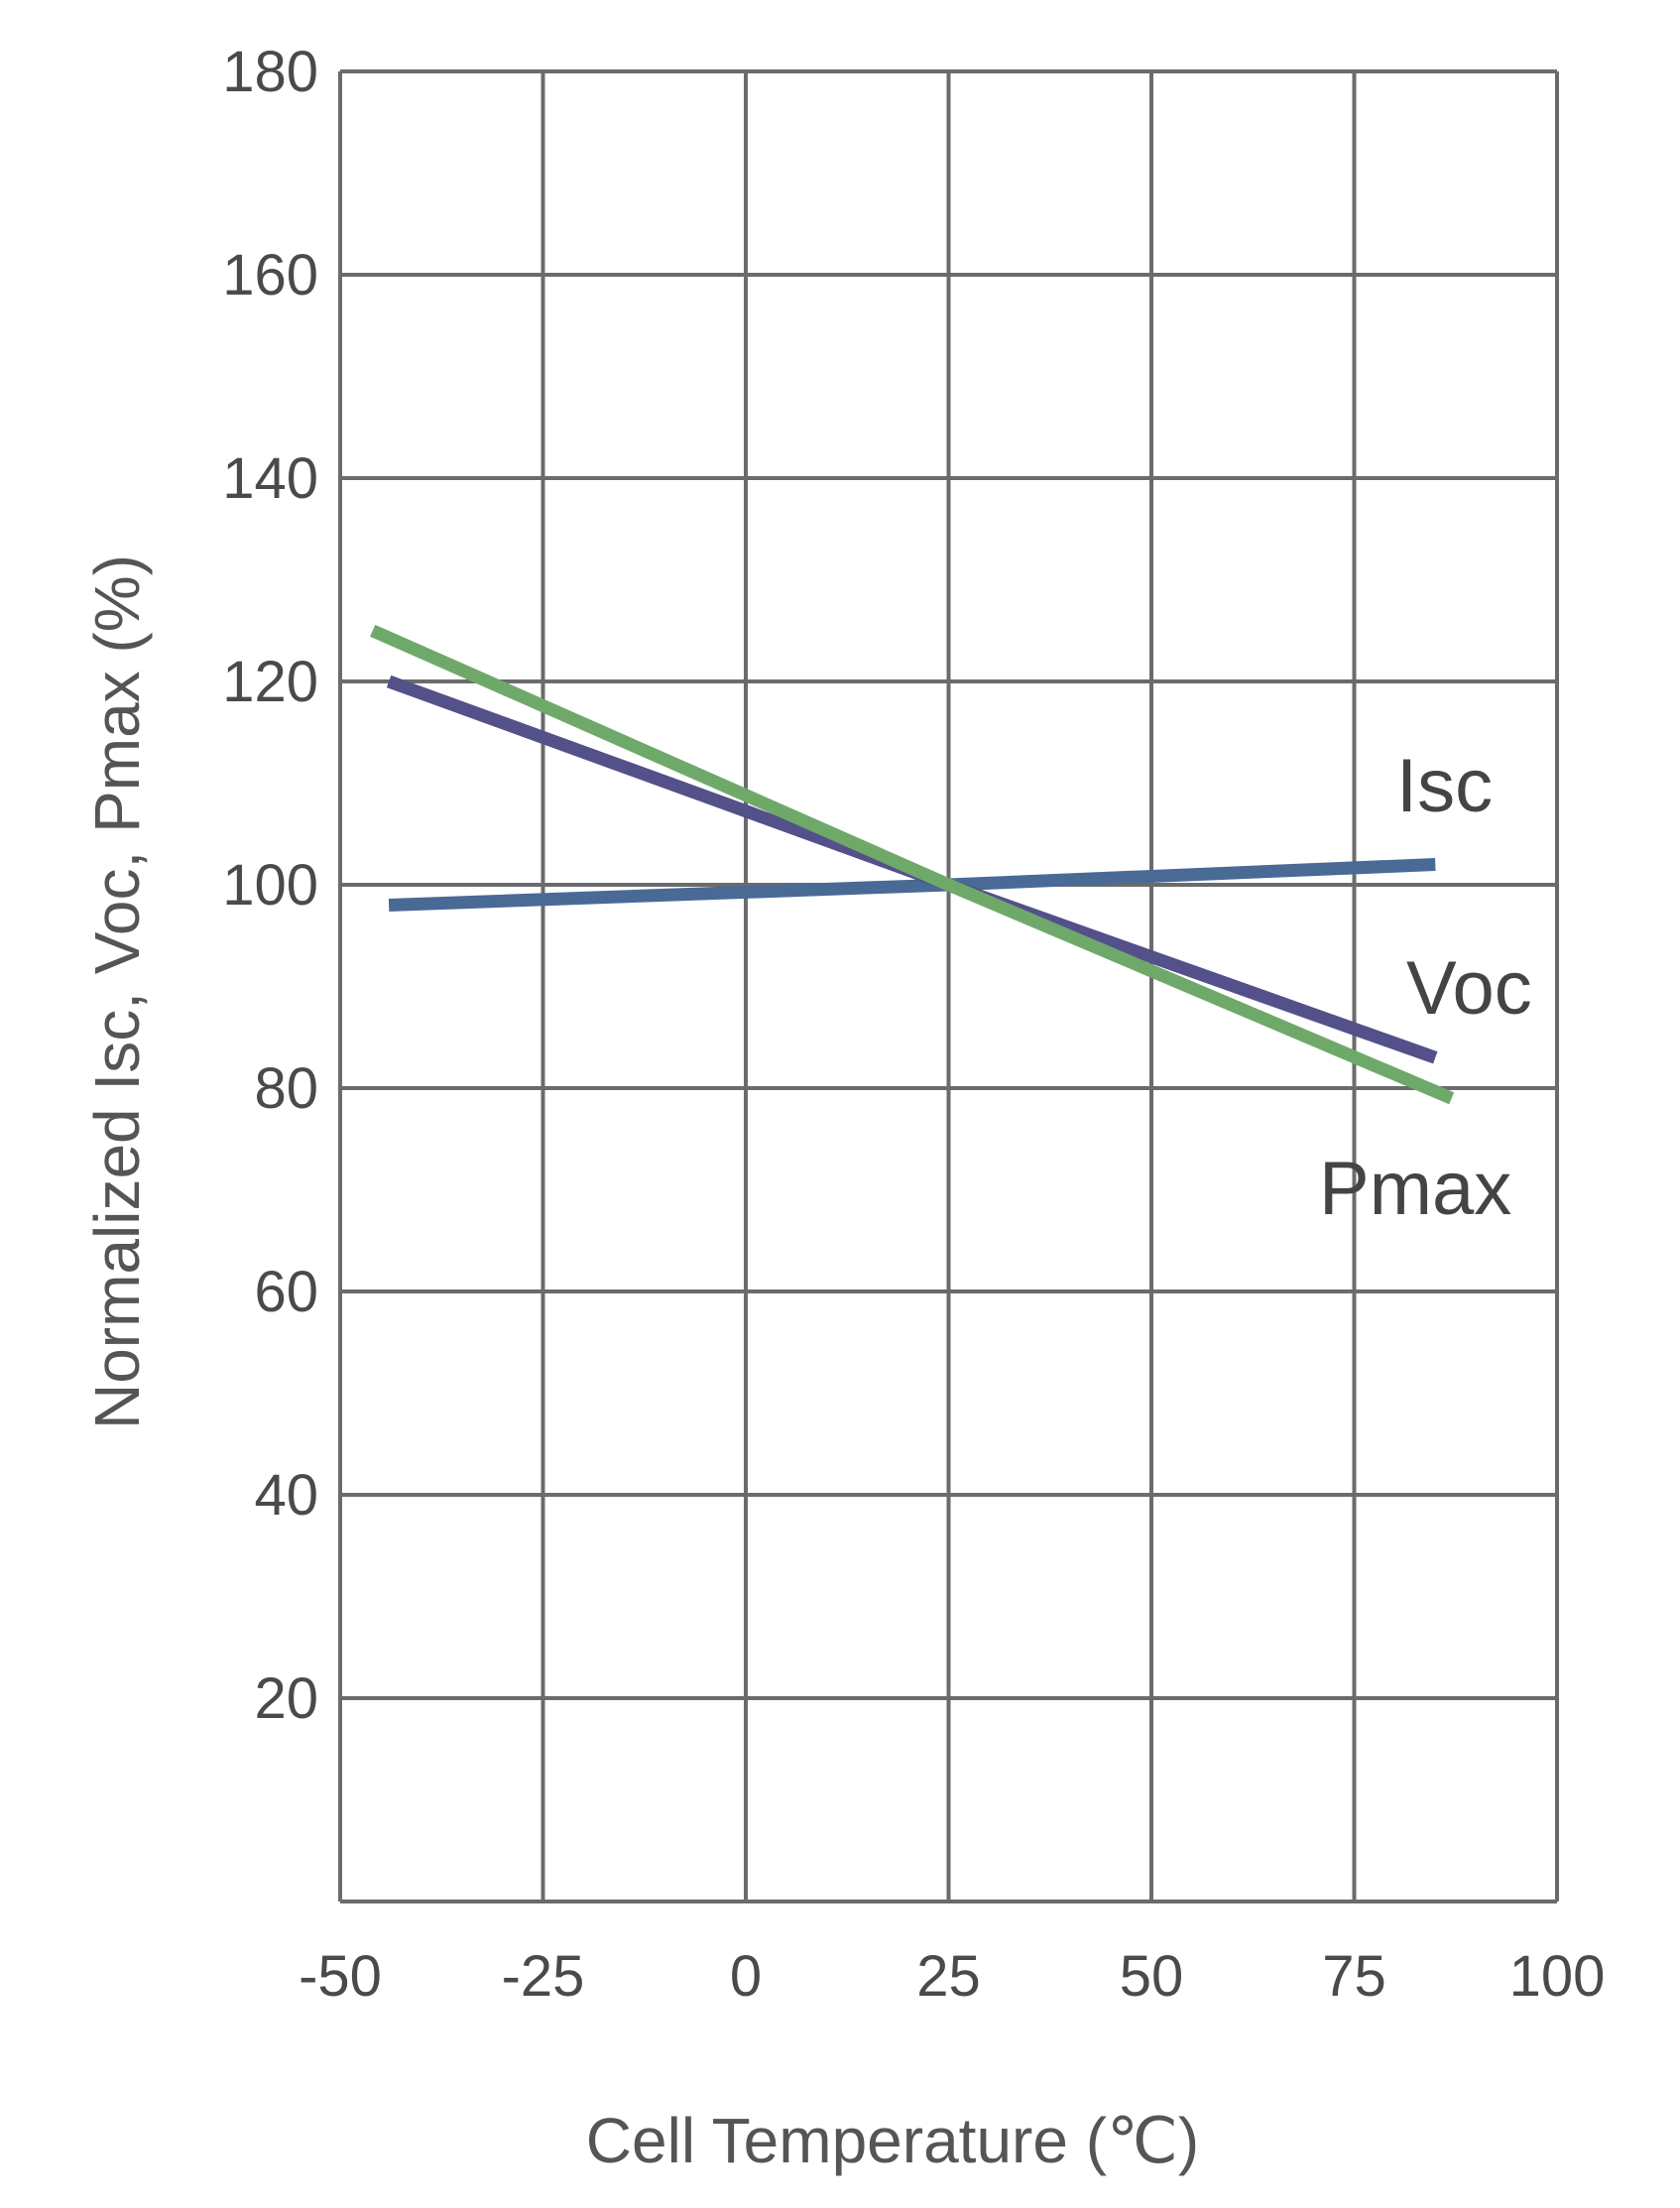  I want to click on y-tick-label: 60, so click(286, 1292).